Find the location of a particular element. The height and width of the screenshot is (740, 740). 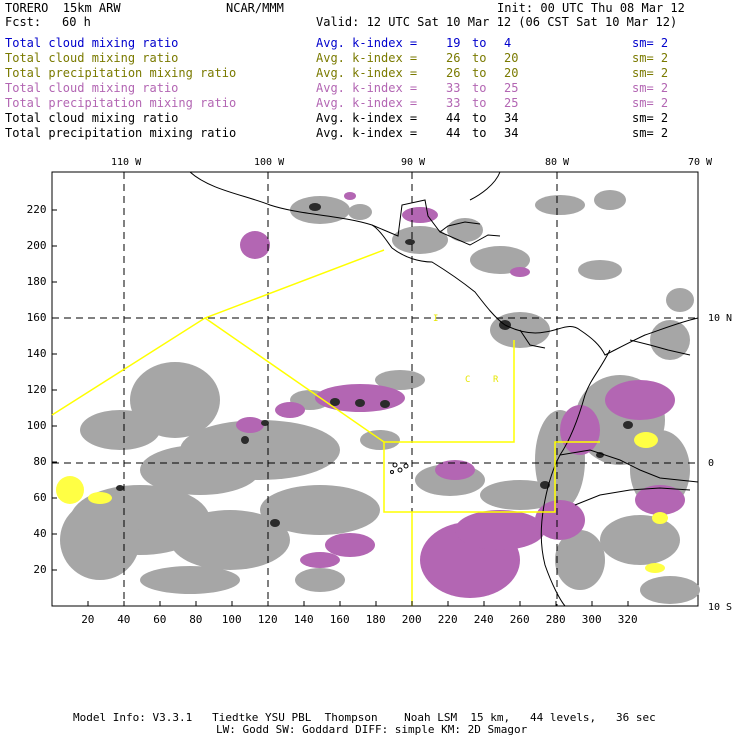

x-tick-label: 180 is located at coordinates (375, 619).